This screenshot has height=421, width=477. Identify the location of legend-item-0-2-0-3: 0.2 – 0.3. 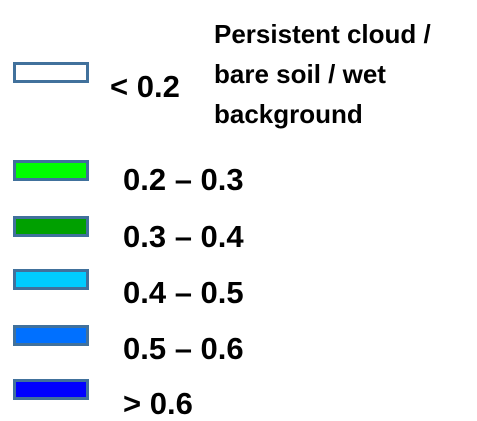
(238, 178).